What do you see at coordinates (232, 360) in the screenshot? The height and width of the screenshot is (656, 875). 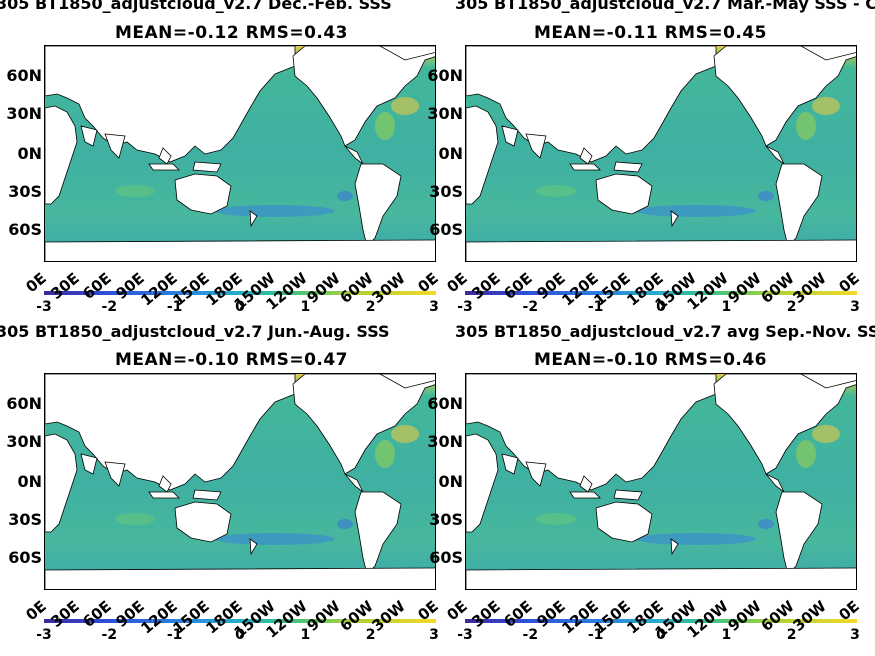 I see `panel-3-stats: MEAN=-0.10 RMS=0.47` at bounding box center [232, 360].